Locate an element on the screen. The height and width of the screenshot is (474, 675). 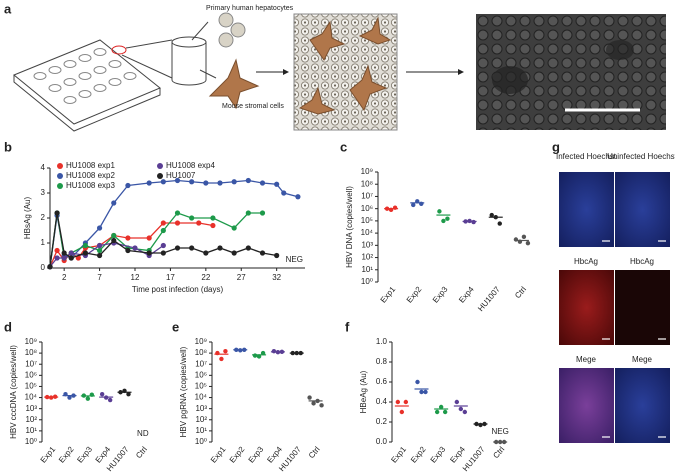
y-axis-label: HBV cccDNA (copies/well) is located at coordinates (13, 392).